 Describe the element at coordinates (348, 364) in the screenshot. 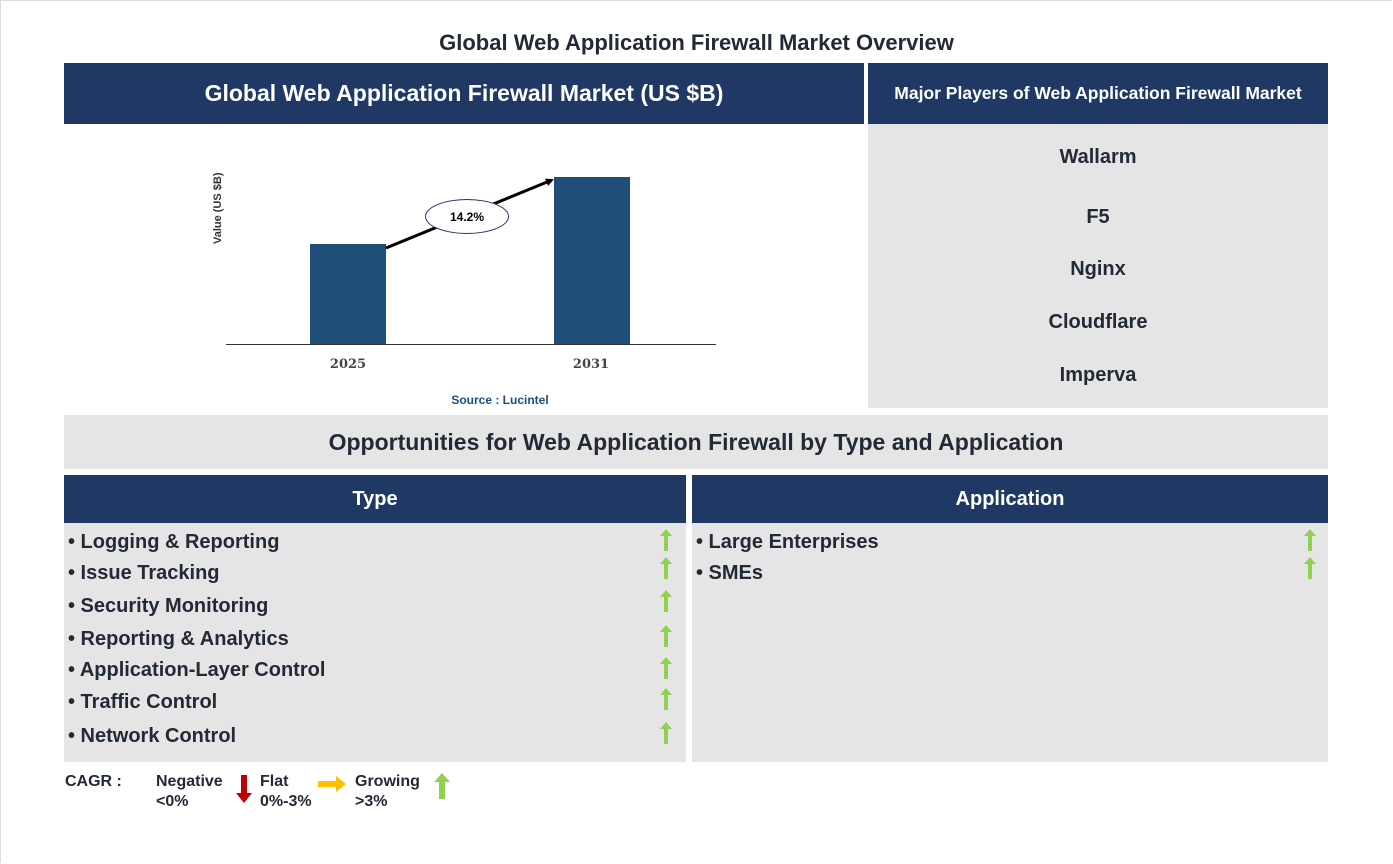

I see `x-tick-2025: 2025` at that location.